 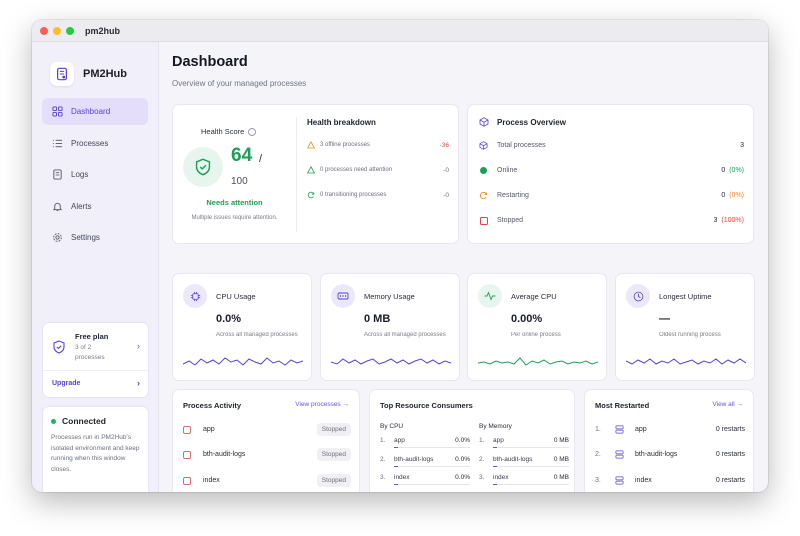 What do you see at coordinates (59, 347) in the screenshot?
I see `shield-icon` at bounding box center [59, 347].